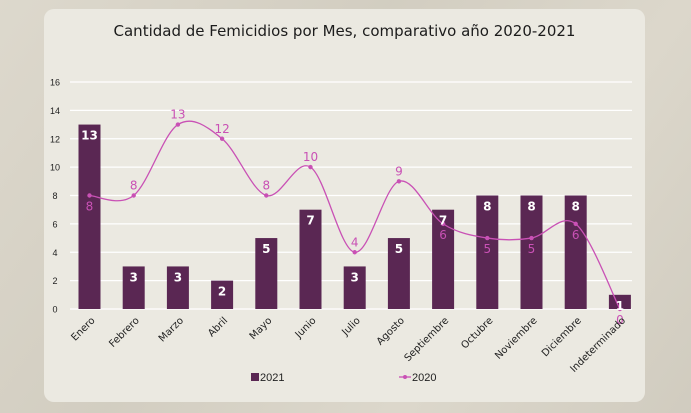 This screenshot has width=691, height=413. Describe the element at coordinates (306, 328) in the screenshot. I see `x-tick-label: Junio` at that location.